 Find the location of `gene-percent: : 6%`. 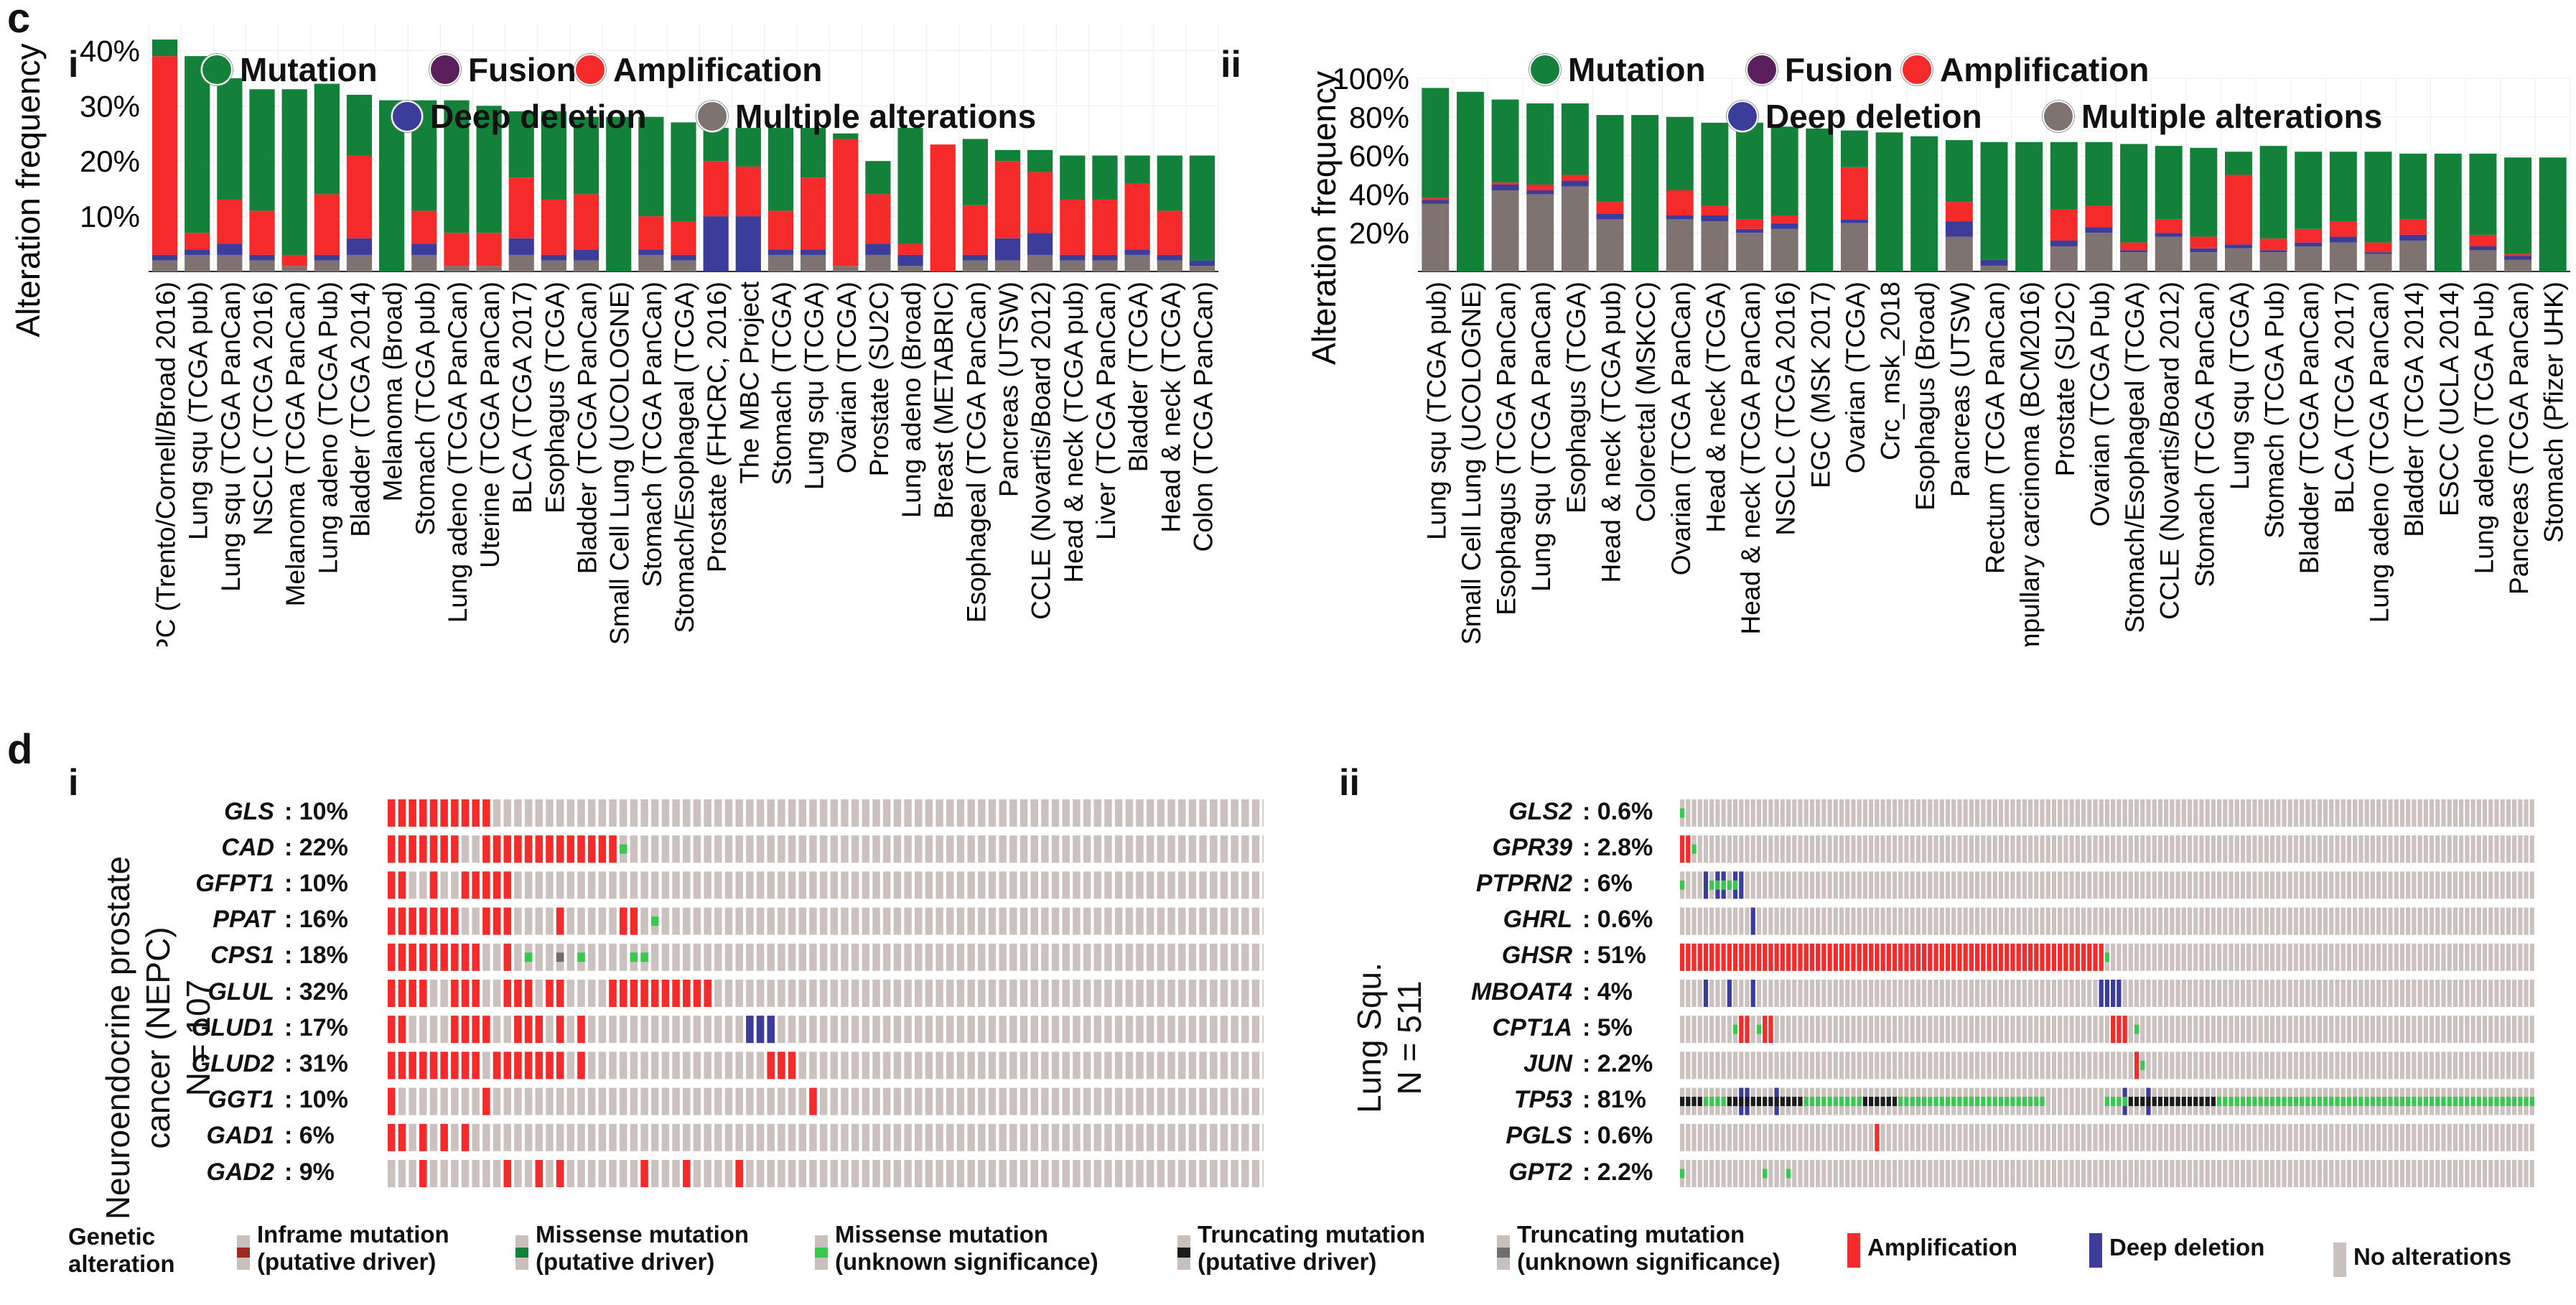

gene-percent: : 6% is located at coordinates (309, 1136).